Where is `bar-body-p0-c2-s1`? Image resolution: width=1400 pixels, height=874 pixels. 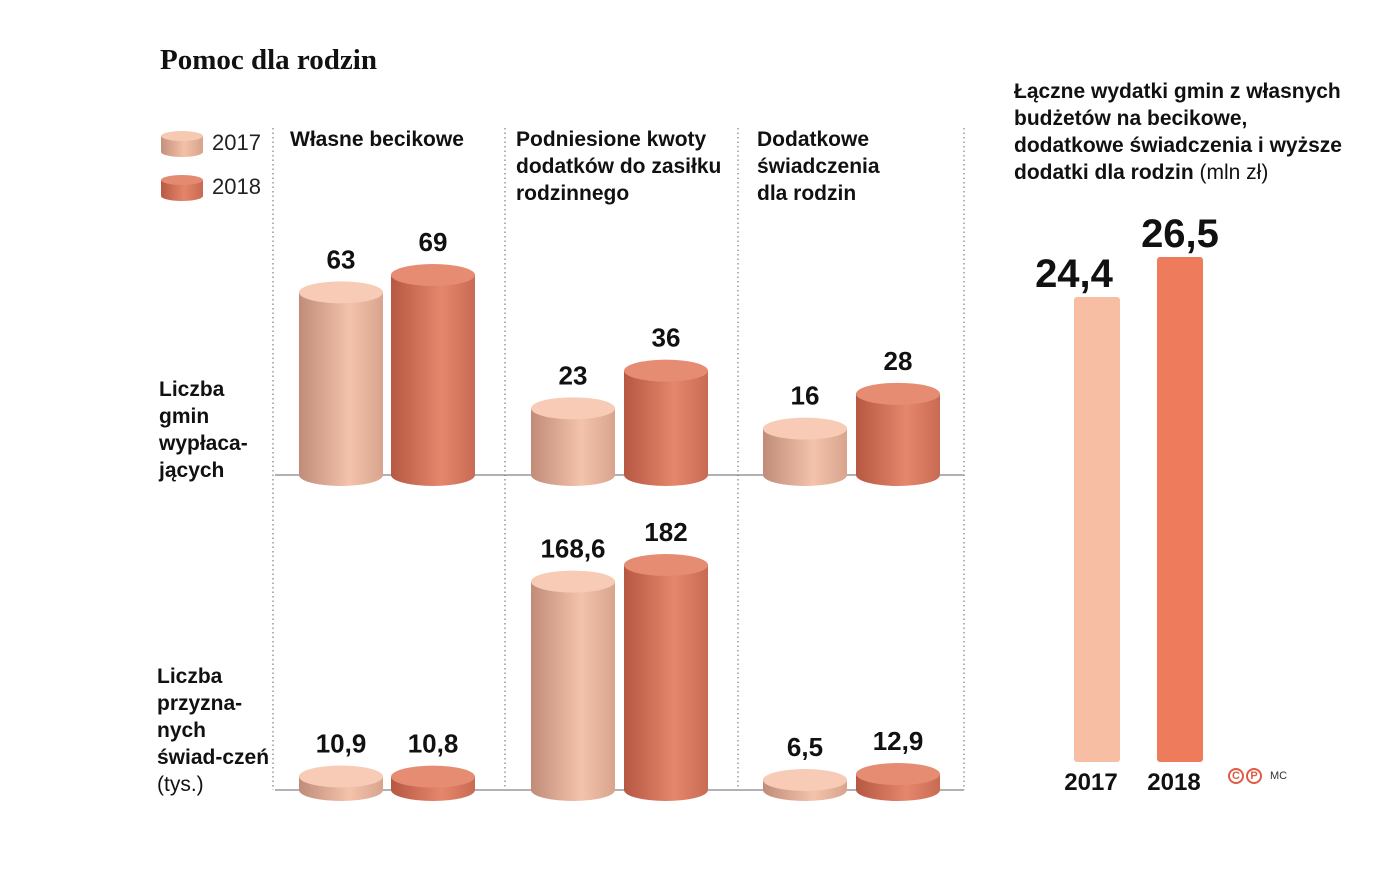 bar-body-p0-c2-s1 is located at coordinates (898, 434).